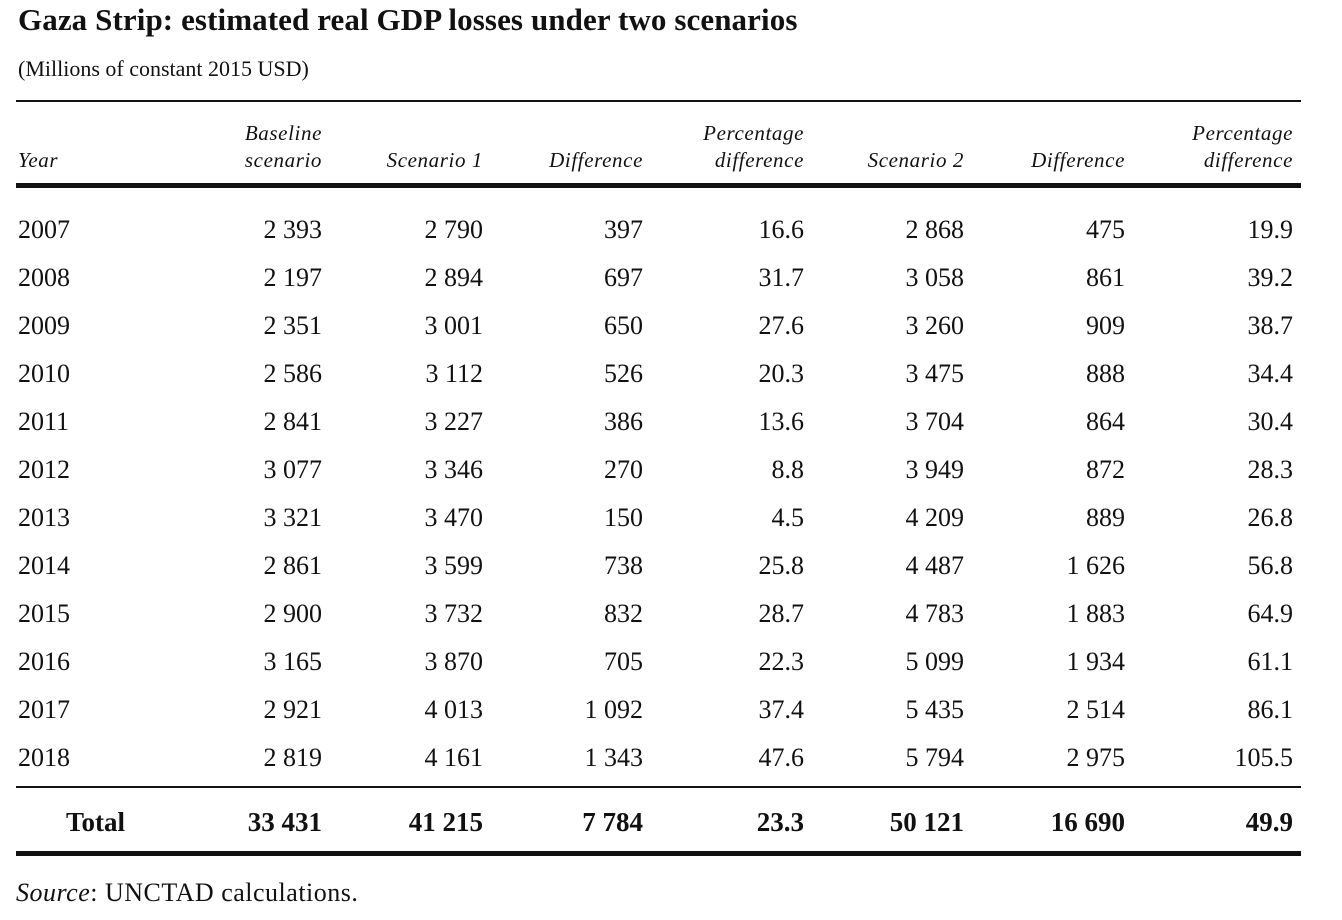  Describe the element at coordinates (44, 709) in the screenshot. I see `year-cell: 2017` at that location.